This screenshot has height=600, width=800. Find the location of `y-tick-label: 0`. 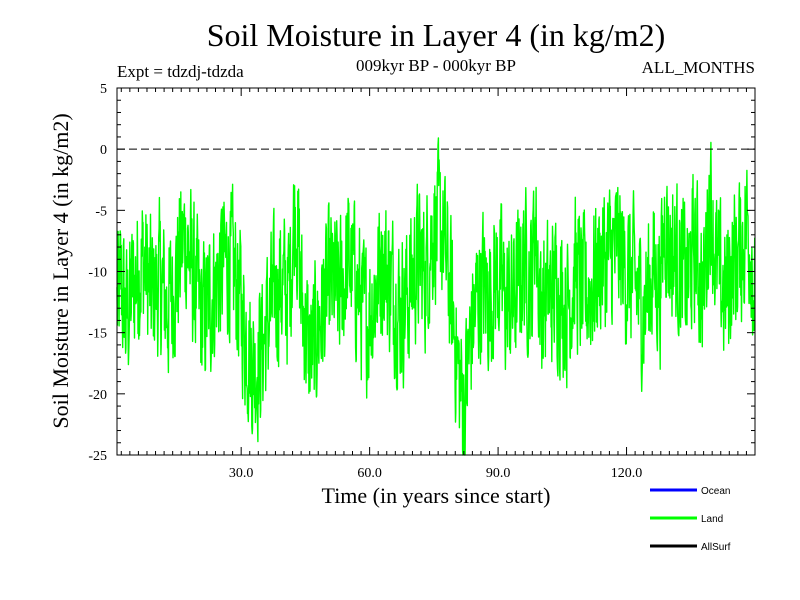

y-tick-label: 0 is located at coordinates (103, 150).